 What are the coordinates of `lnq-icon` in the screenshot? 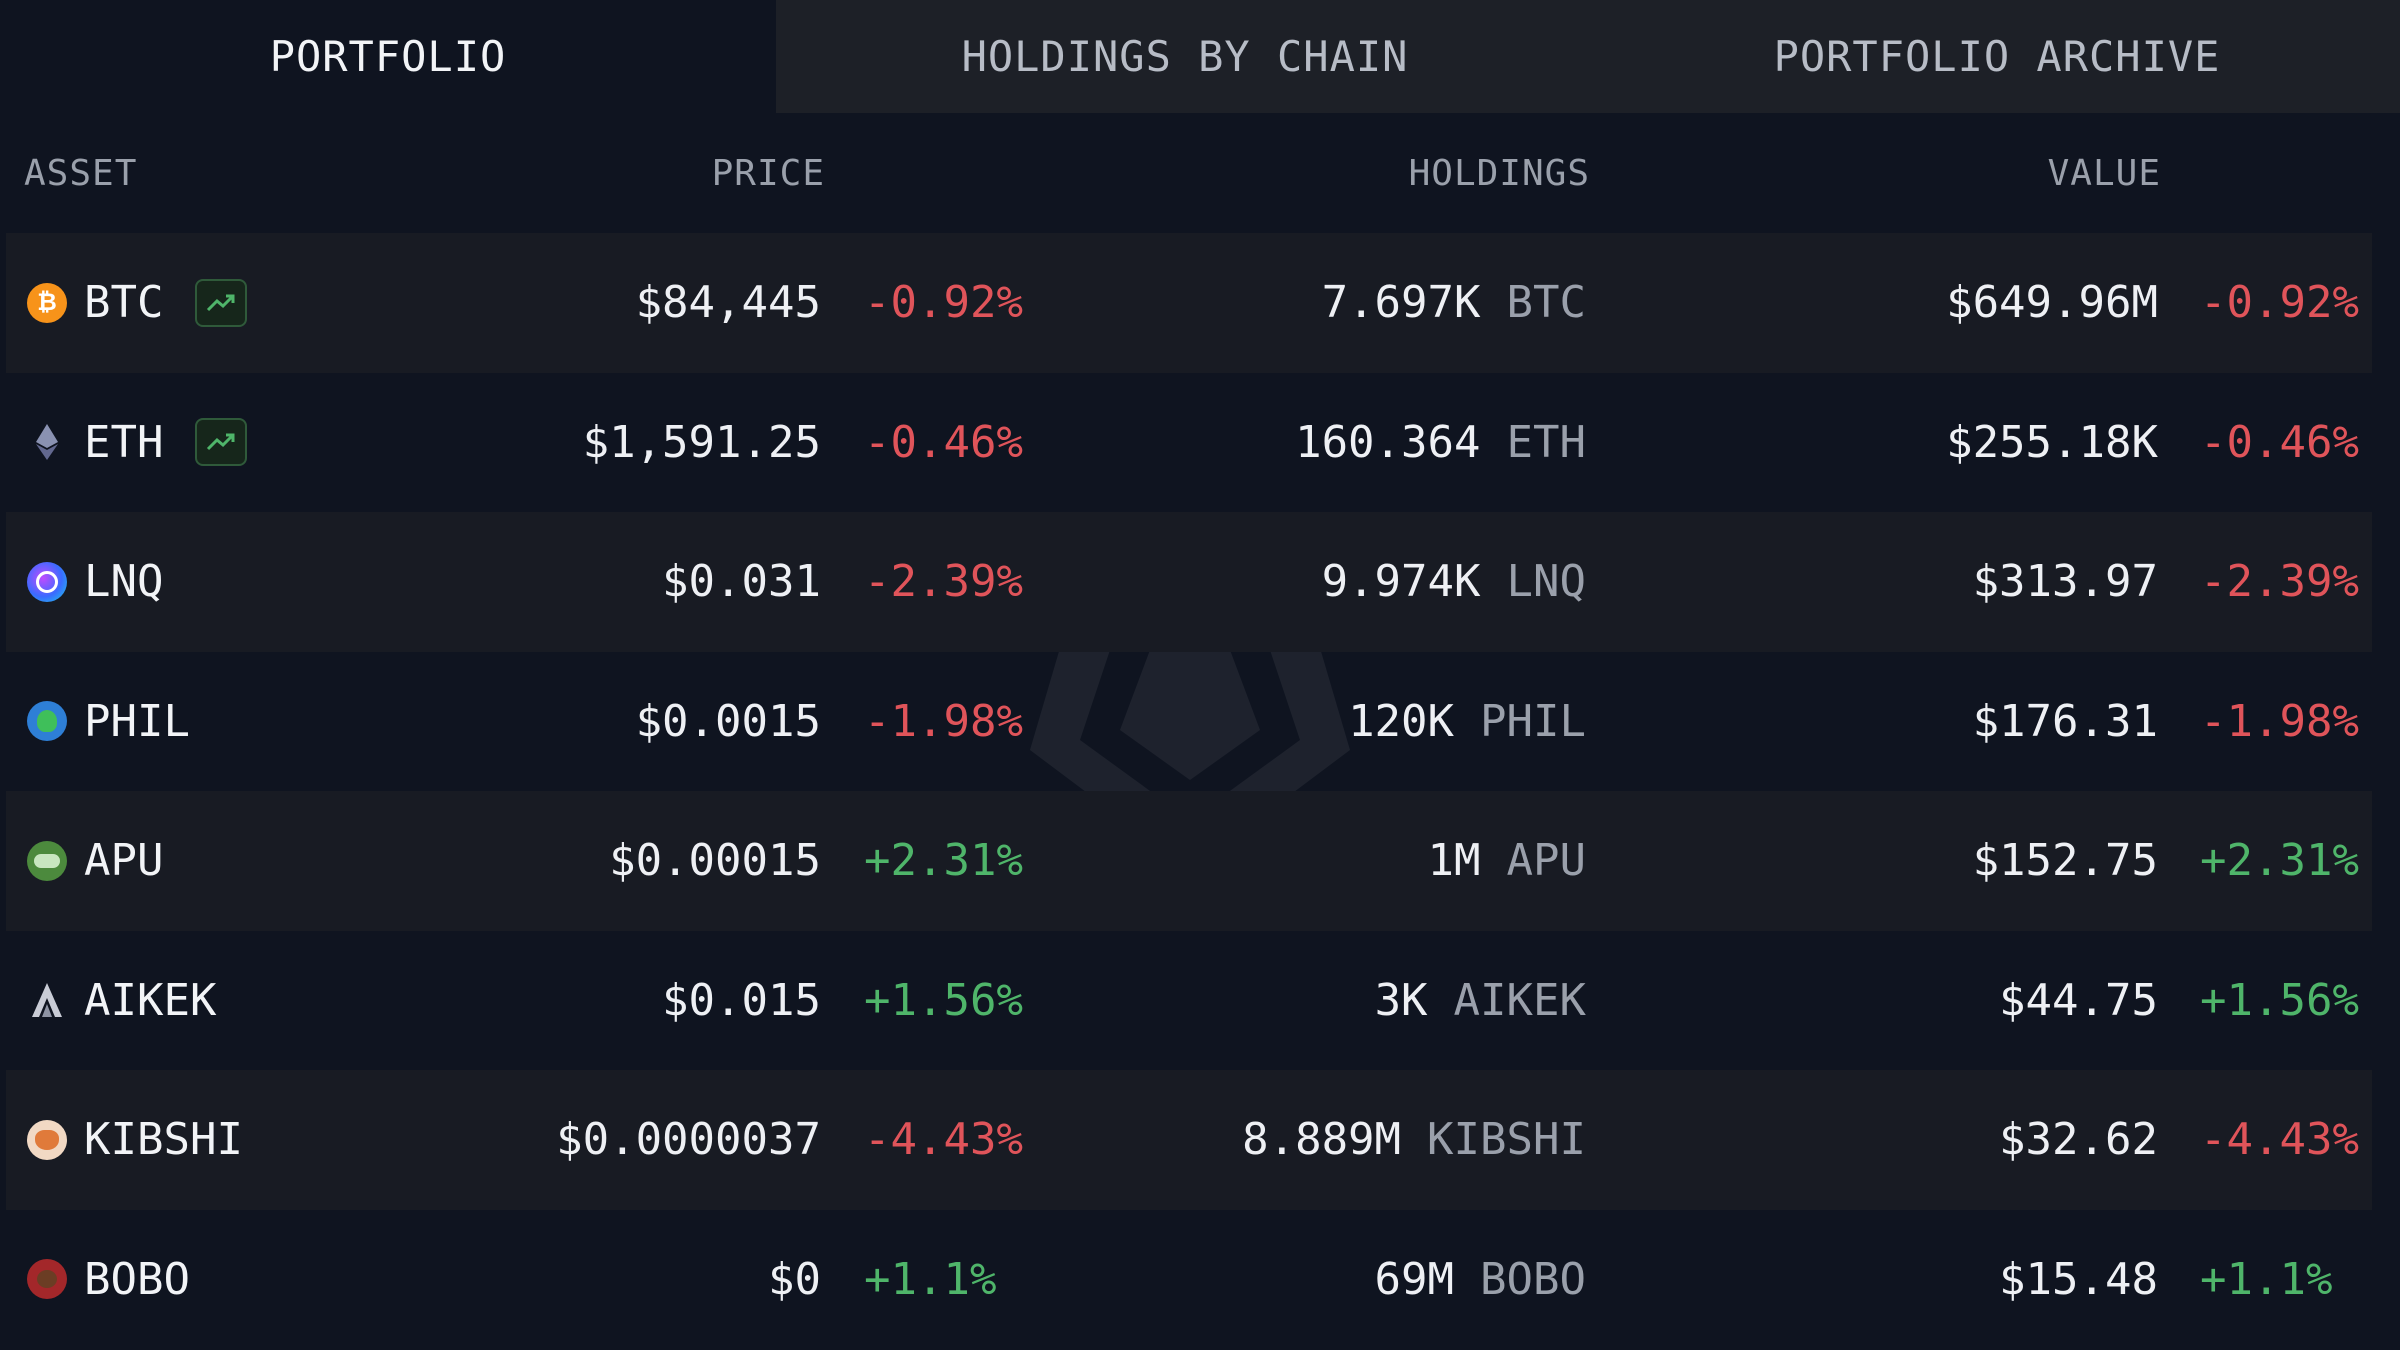 It's located at (47, 582).